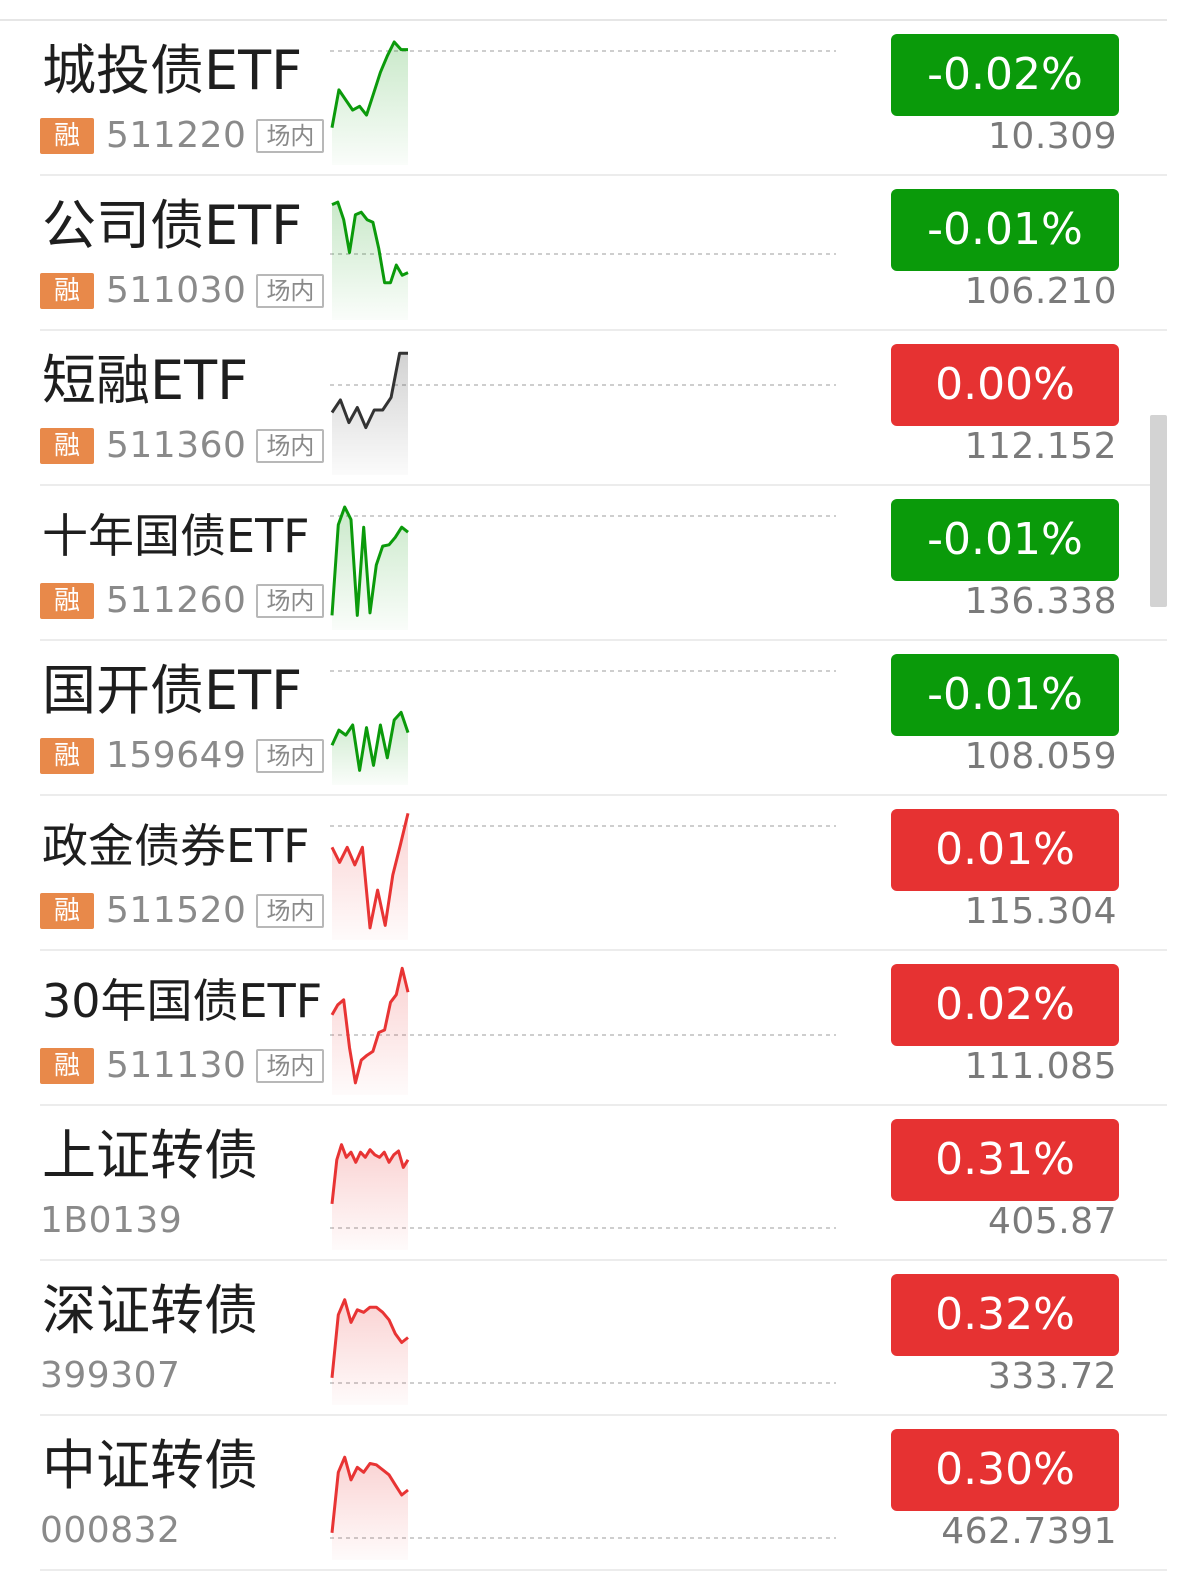 This screenshot has width=1184, height=1591. I want to click on security-code: 399307, so click(110, 1375).